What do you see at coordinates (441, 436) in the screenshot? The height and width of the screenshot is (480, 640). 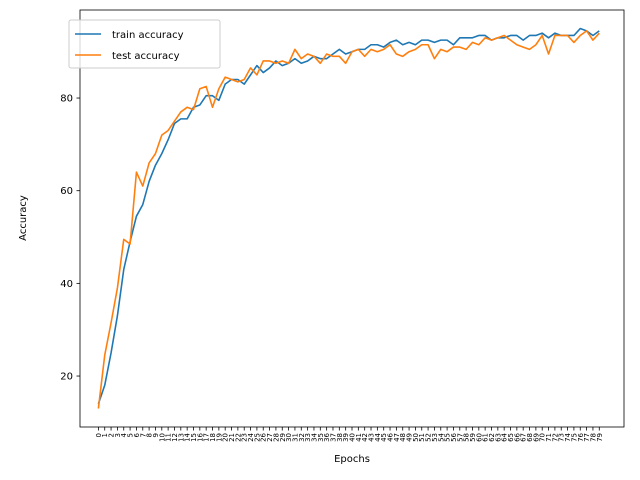 I see `x-tick-label: 54` at bounding box center [441, 436].